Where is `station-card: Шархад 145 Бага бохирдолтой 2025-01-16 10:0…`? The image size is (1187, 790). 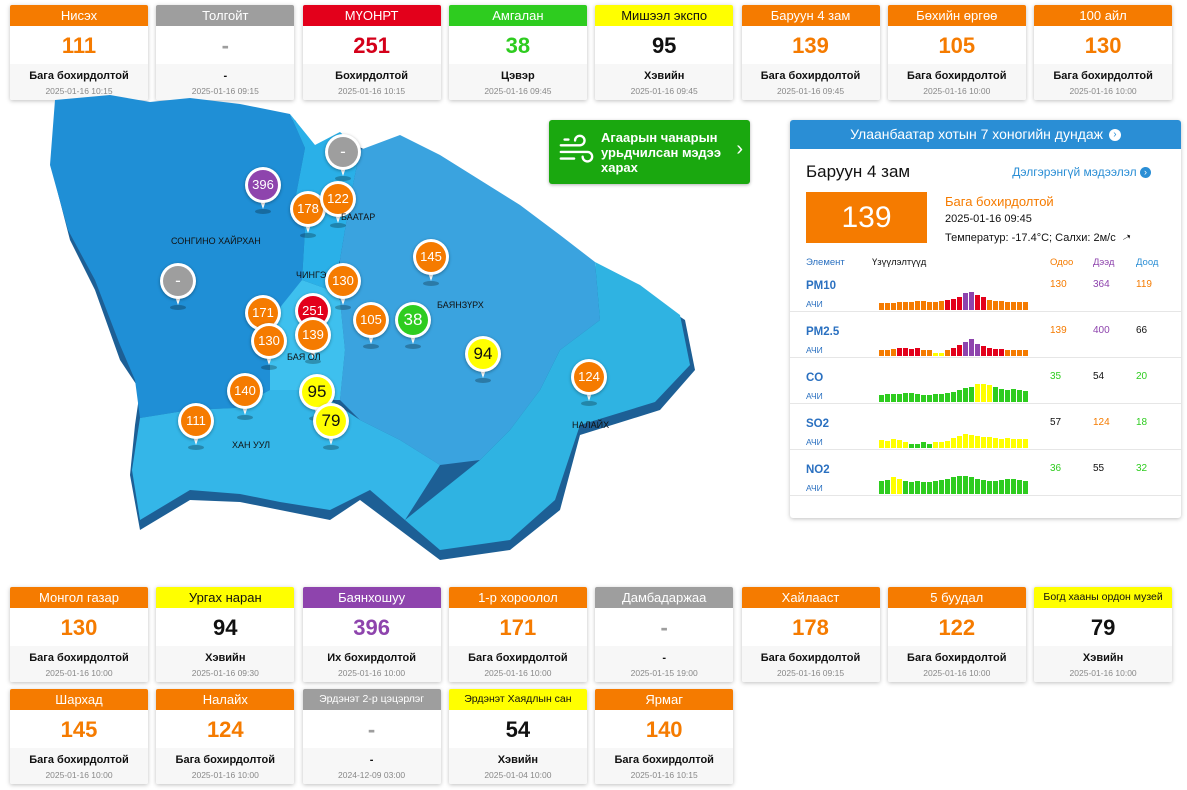 station-card: Шархад 145 Бага бохирдолтой 2025-01-16 10:0… is located at coordinates (79, 736).